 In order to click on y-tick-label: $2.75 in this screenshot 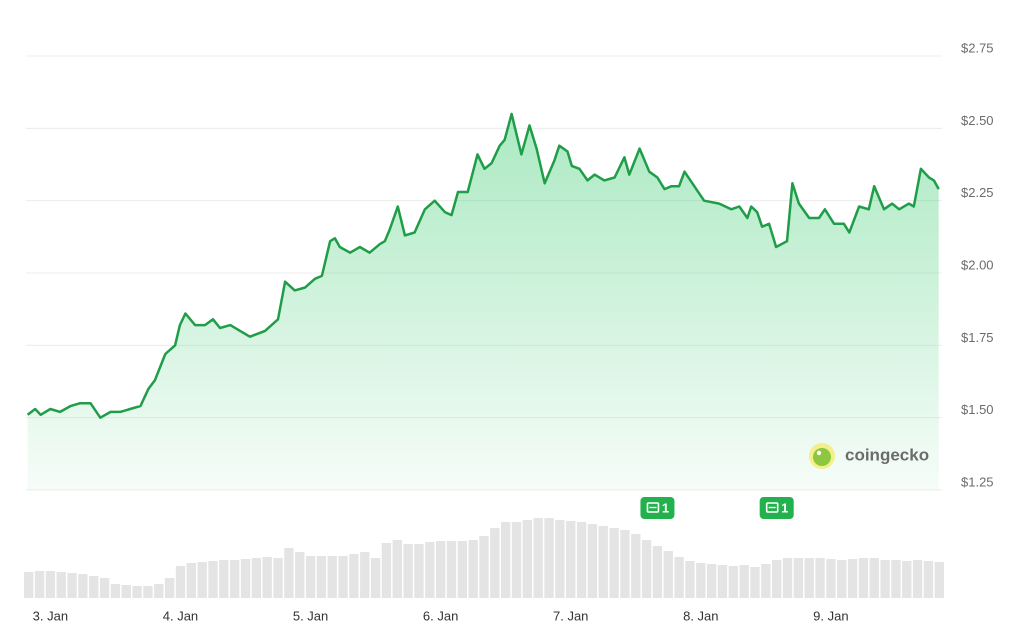, I will do `click(977, 47)`.